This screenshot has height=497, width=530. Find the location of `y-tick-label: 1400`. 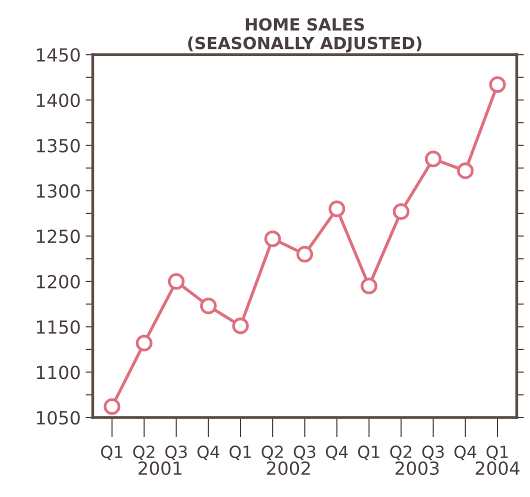

y-tick-label: 1400 is located at coordinates (58, 100).